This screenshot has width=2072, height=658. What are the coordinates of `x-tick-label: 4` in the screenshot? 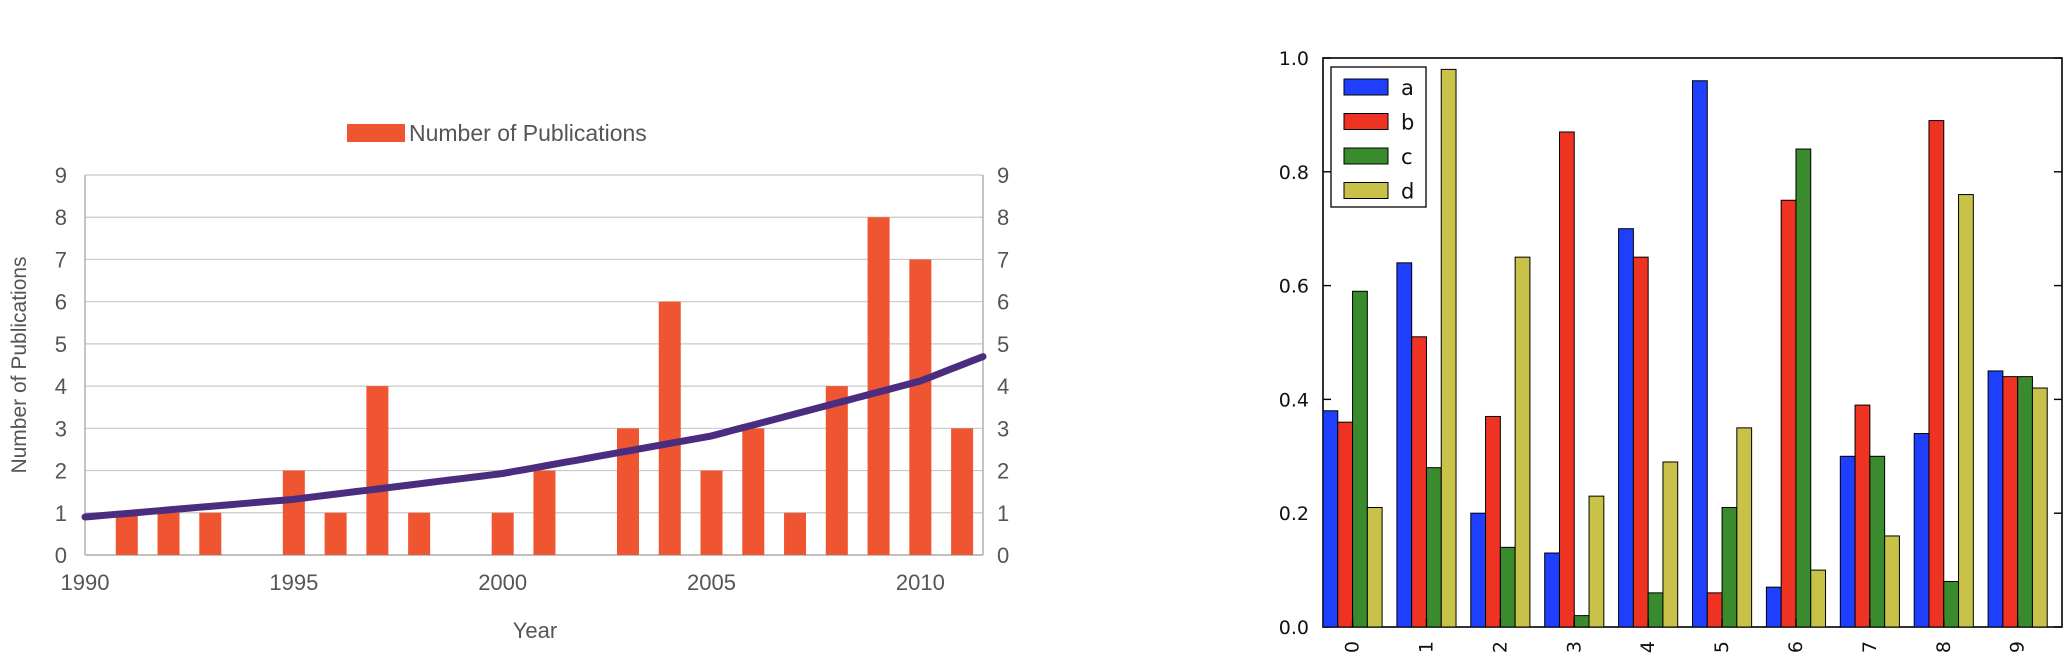 It's located at (1648, 647).